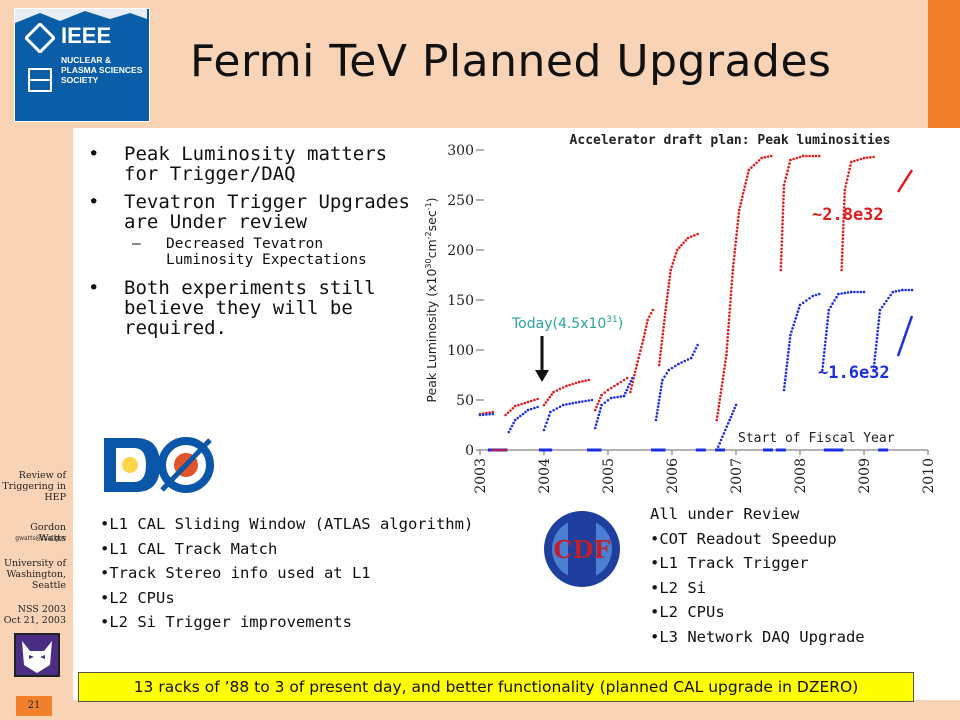 The image size is (960, 720). What do you see at coordinates (542, 376) in the screenshot?
I see `today-arrow-head` at bounding box center [542, 376].